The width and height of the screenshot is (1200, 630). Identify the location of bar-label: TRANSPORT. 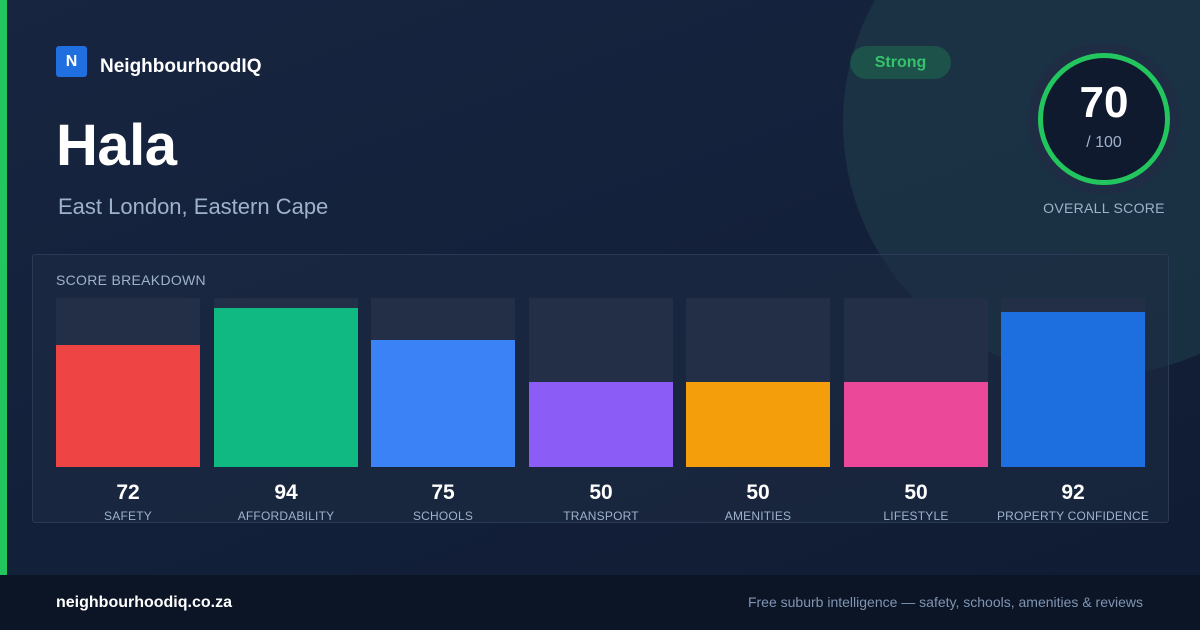
(601, 516).